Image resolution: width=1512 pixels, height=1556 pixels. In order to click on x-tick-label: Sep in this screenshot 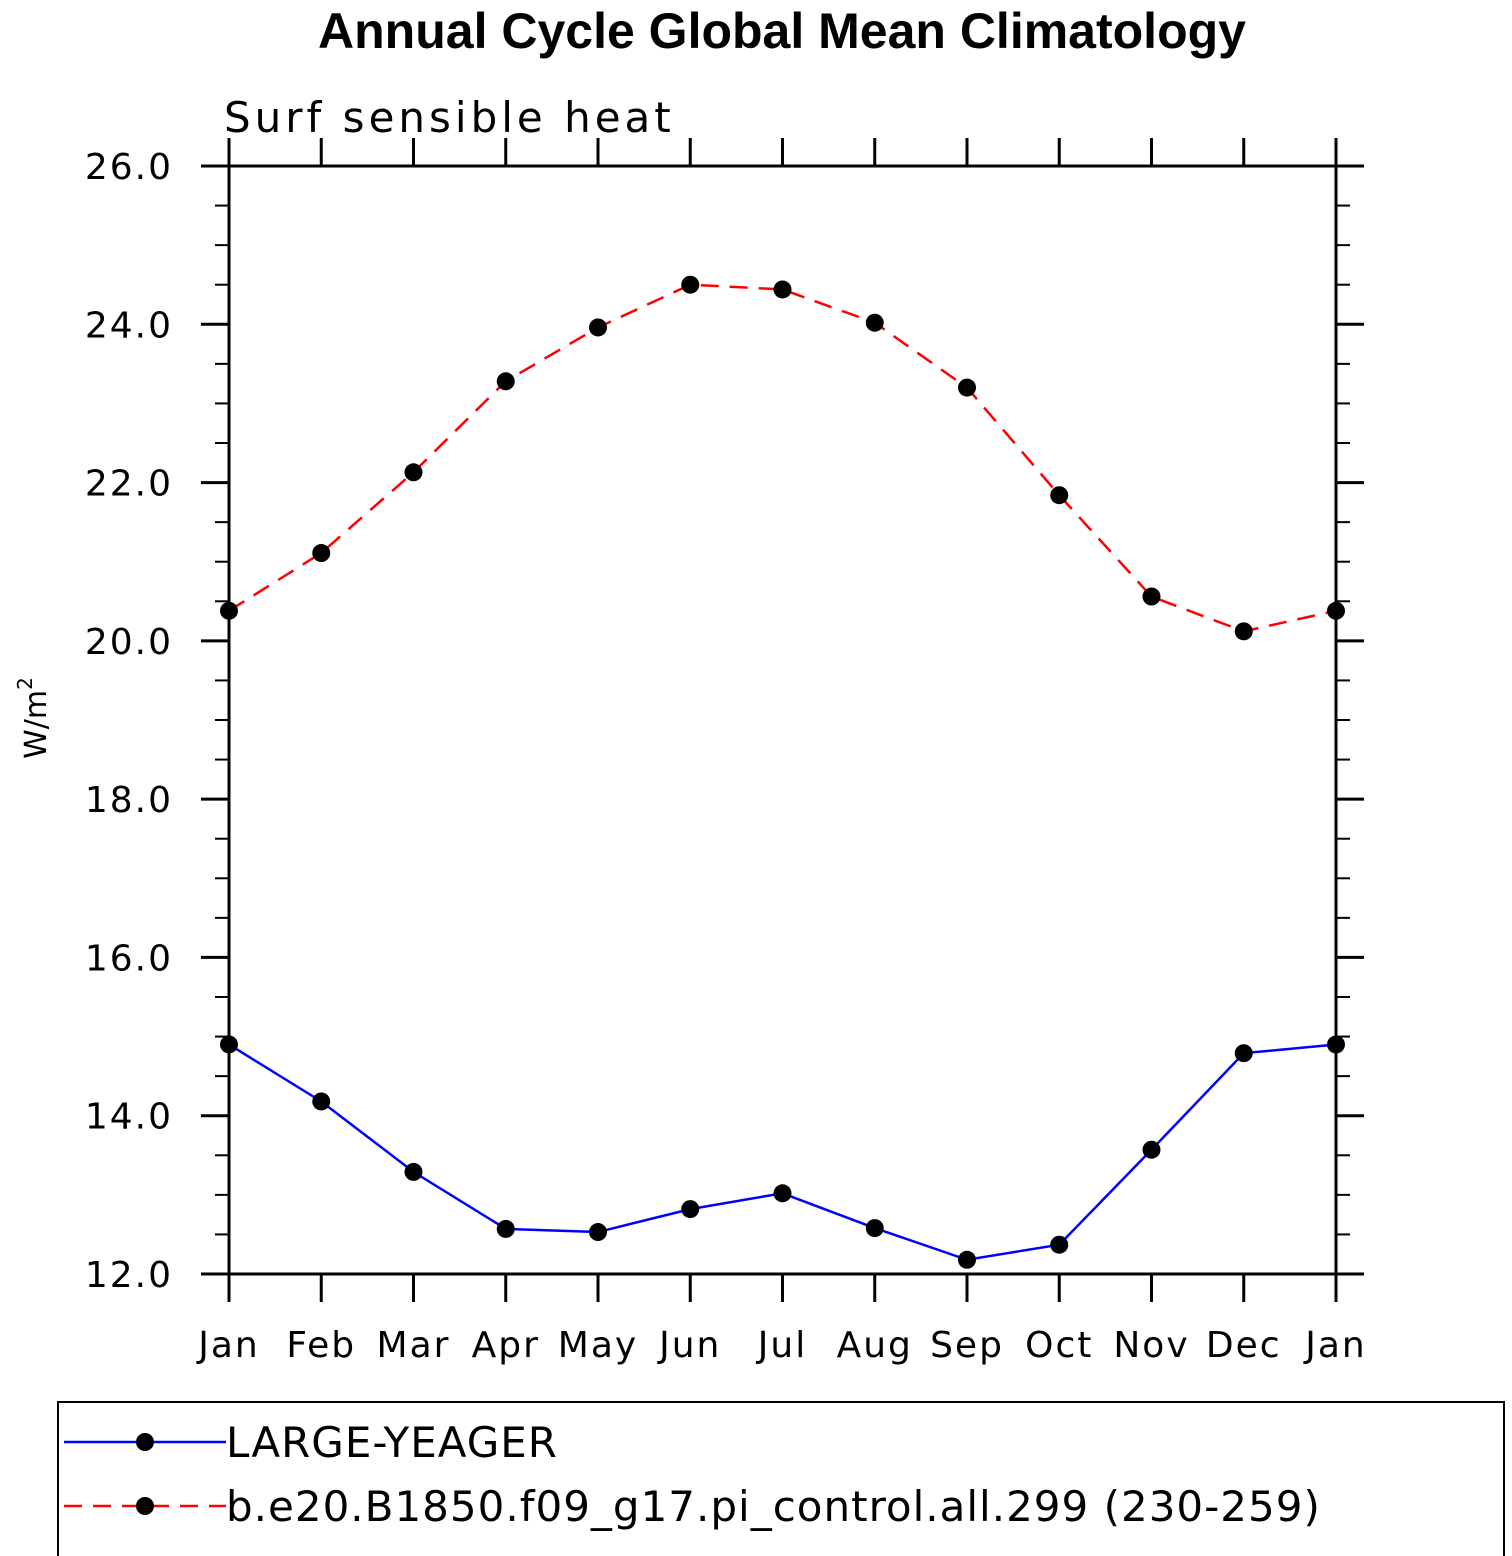, I will do `click(967, 1345)`.